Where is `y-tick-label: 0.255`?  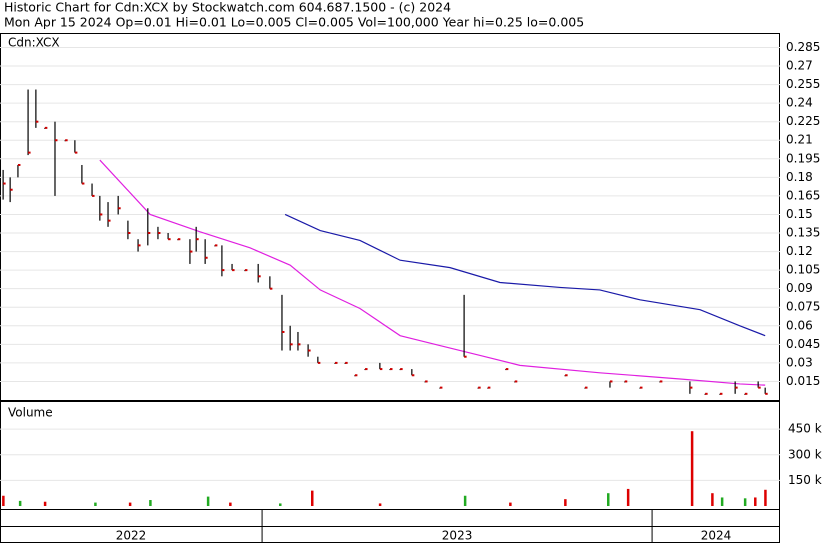 y-tick-label: 0.255 is located at coordinates (803, 84).